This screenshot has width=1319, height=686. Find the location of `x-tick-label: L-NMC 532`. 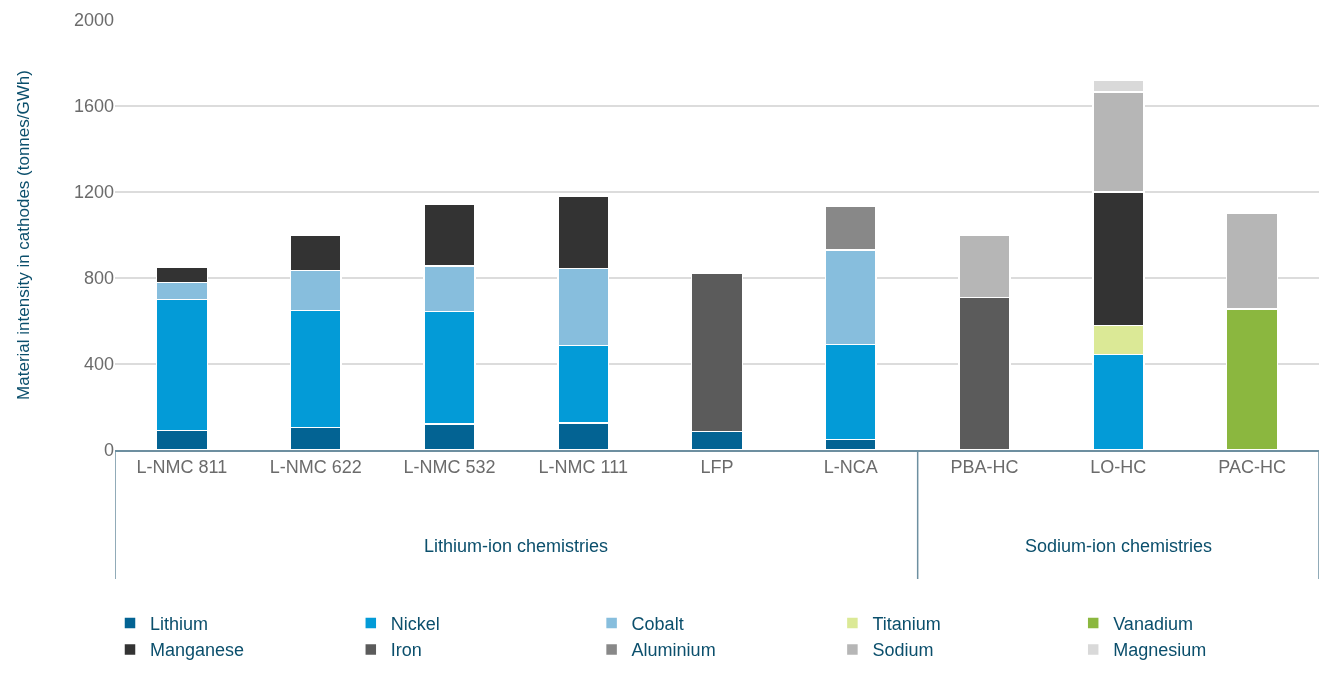

x-tick-label: L-NMC 532 is located at coordinates (449, 467).